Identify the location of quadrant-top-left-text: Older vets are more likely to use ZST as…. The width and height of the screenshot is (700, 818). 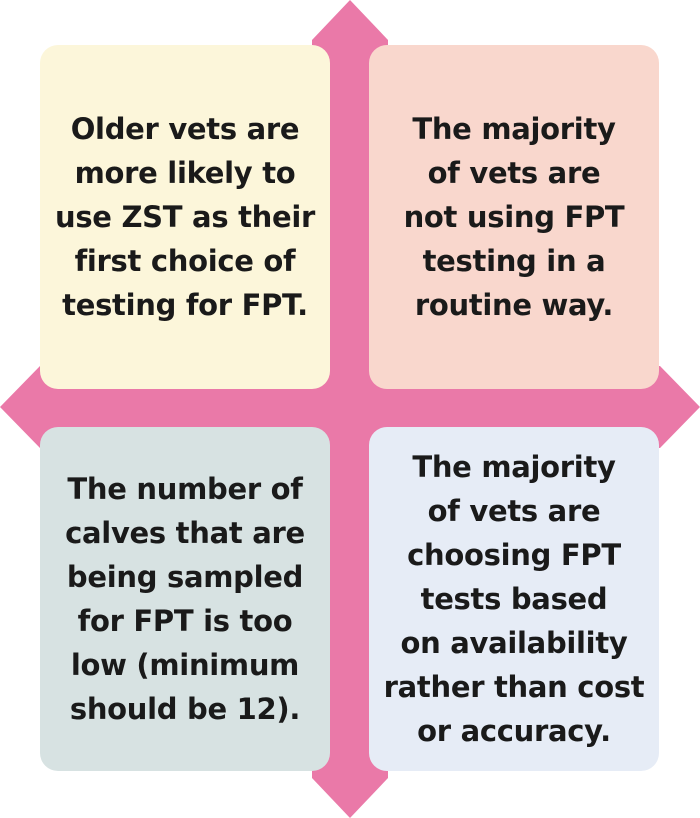
(184, 217).